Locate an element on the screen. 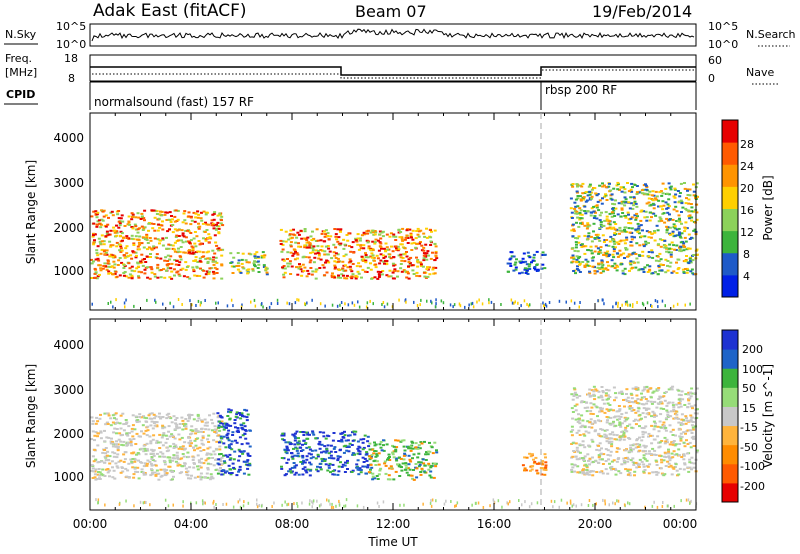 The width and height of the screenshot is (800, 554). power-ytick-2000: 2000 is located at coordinates (68, 228).